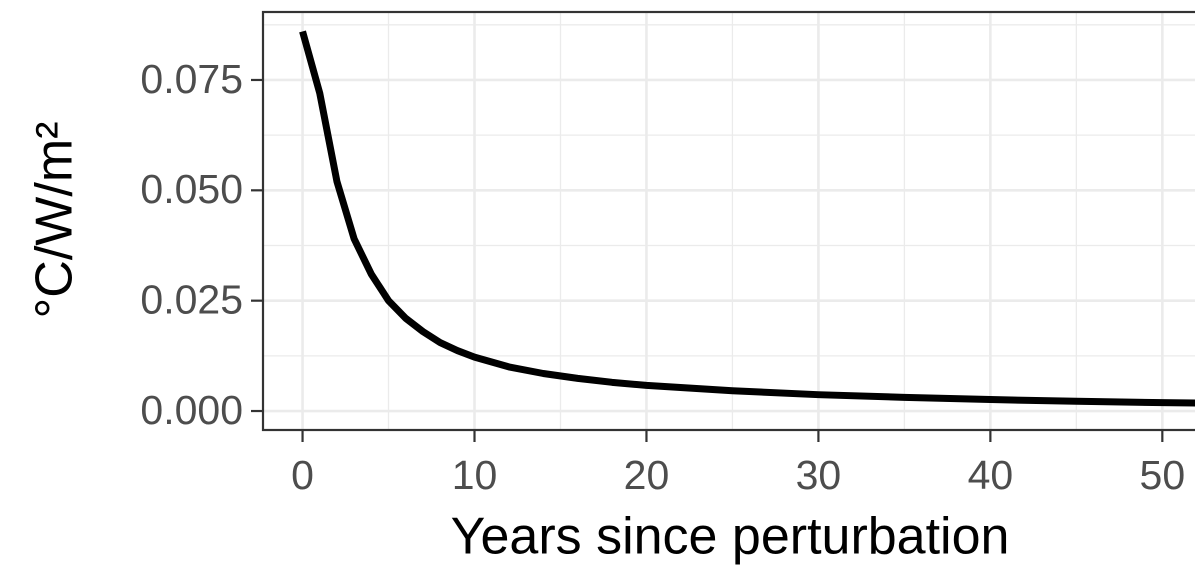  What do you see at coordinates (1163, 475) in the screenshot?
I see `x-tick-label: 50` at bounding box center [1163, 475].